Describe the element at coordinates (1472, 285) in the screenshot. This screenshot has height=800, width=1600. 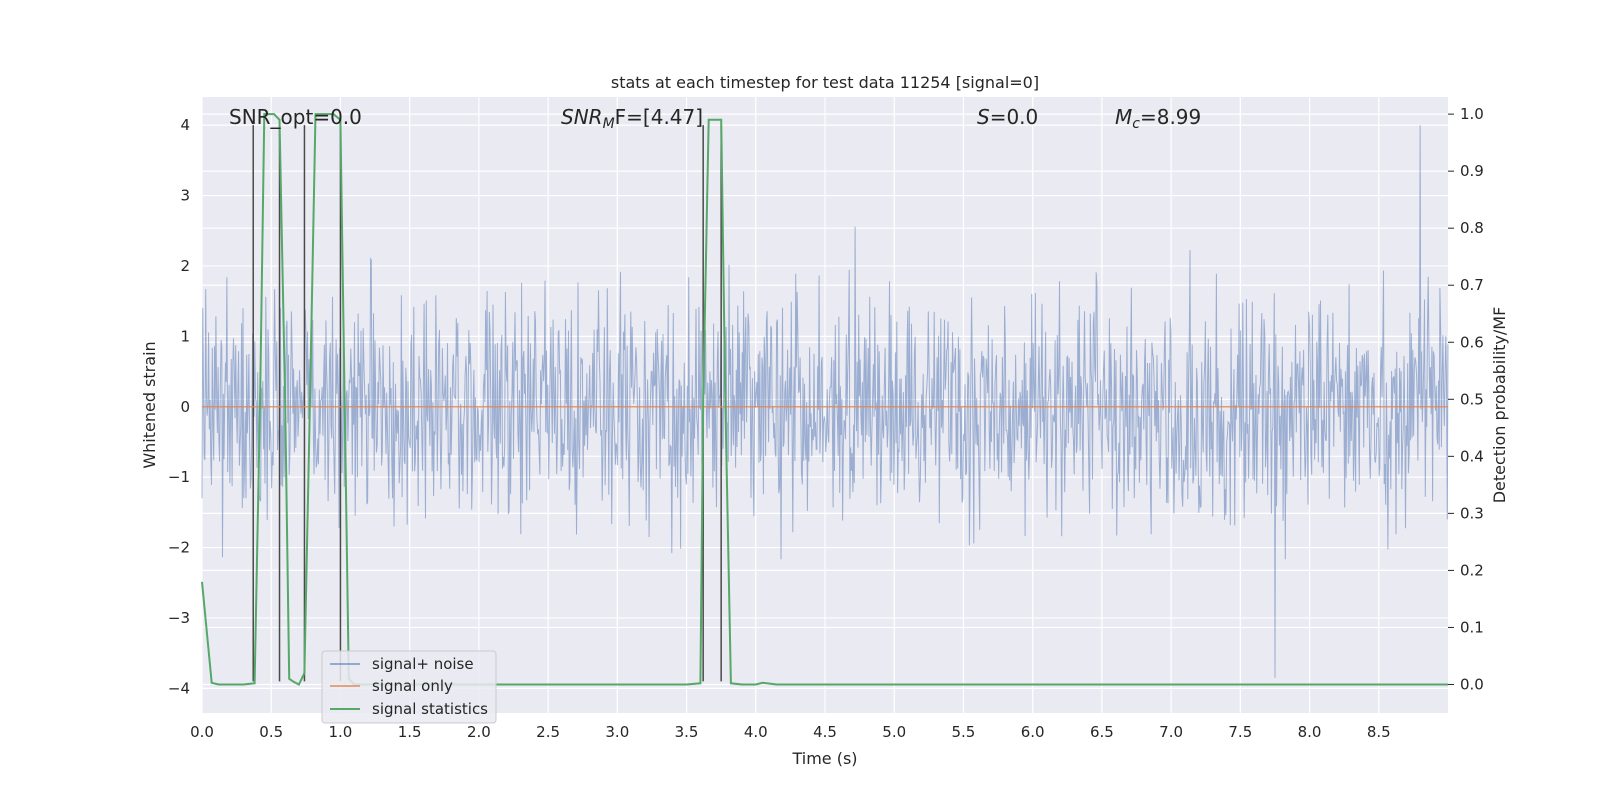
I see `y2-tick-label: 0.7` at that location.